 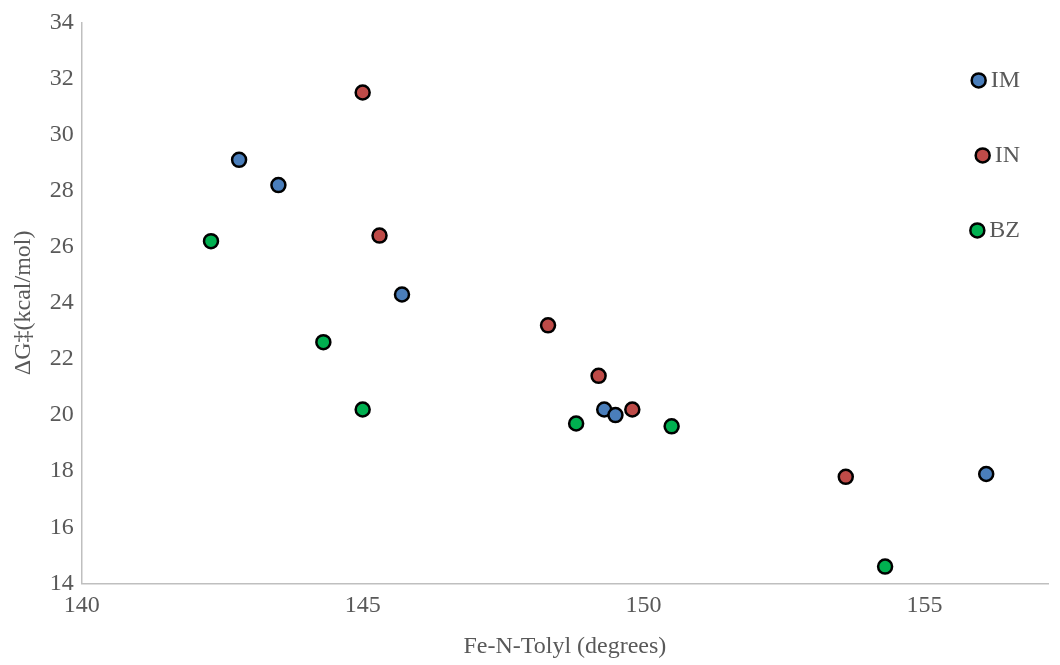 What do you see at coordinates (924, 604) in the screenshot?
I see `x-tick-label: 155` at bounding box center [924, 604].